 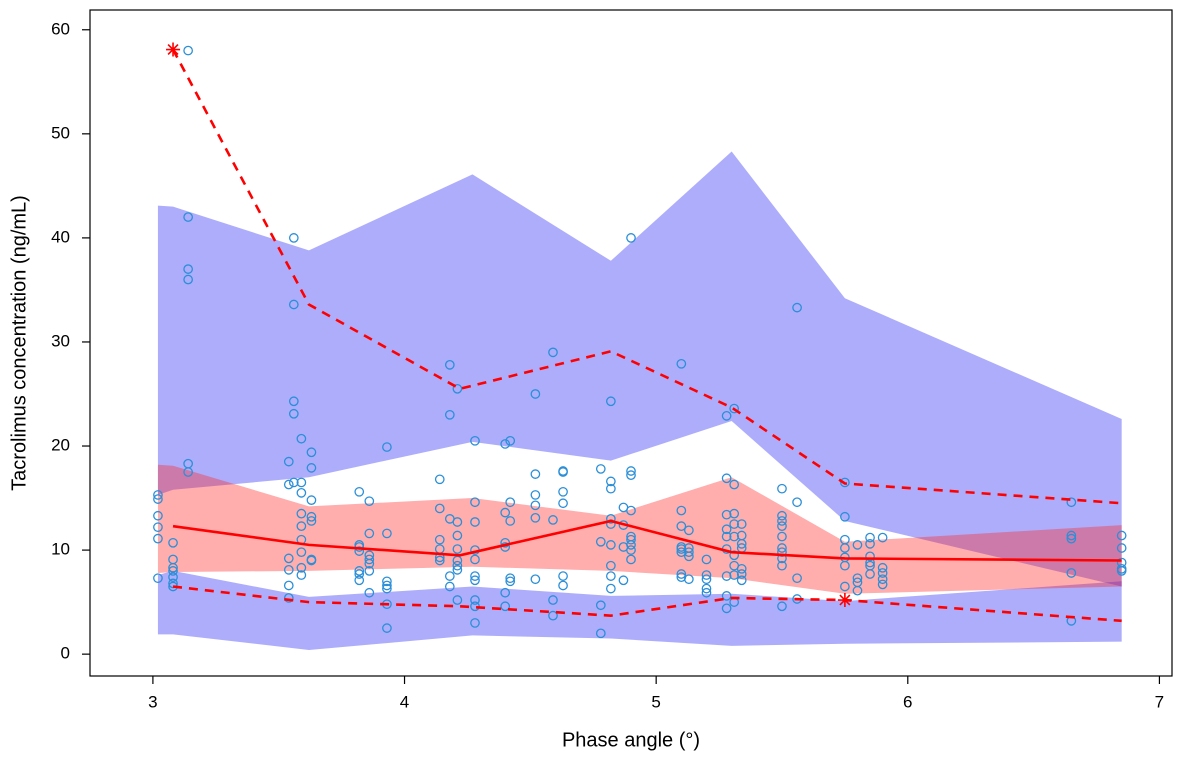 What do you see at coordinates (19, 343) in the screenshot?
I see `y-axis-title: Tacrolimus concentration (ng/mL)` at bounding box center [19, 343].